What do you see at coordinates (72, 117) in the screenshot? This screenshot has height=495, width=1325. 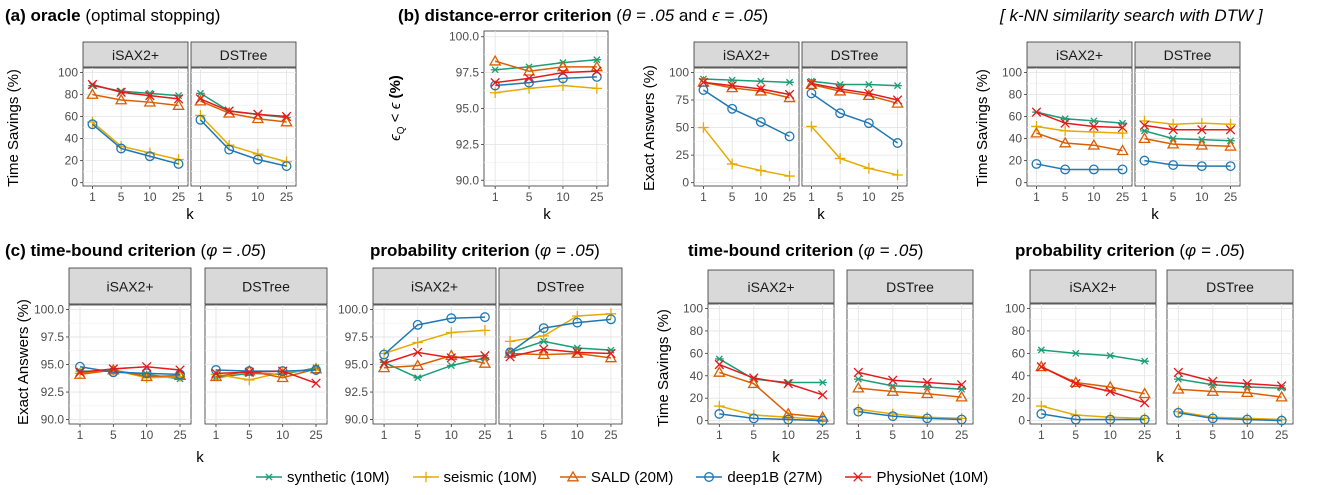 I see `y-tick-label: 60` at bounding box center [72, 117].